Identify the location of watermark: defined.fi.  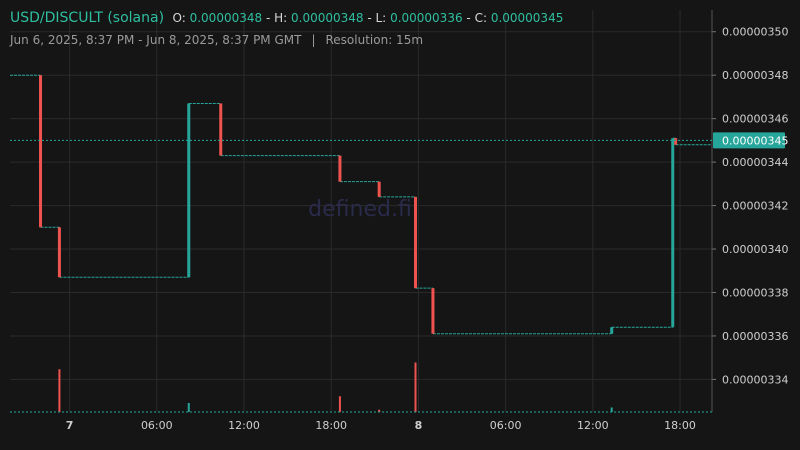
(360, 209).